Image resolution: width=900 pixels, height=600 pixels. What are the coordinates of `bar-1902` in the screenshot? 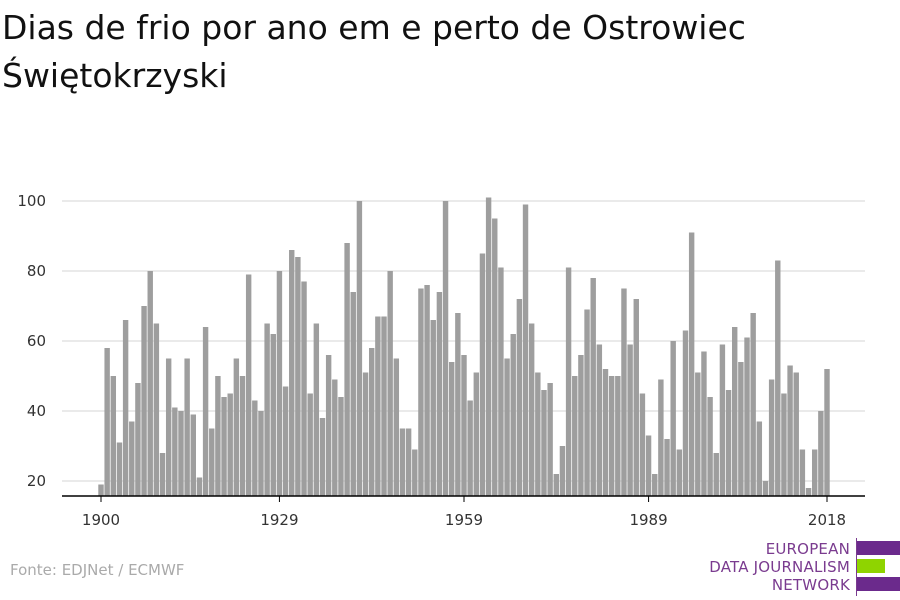 It's located at (113, 436).